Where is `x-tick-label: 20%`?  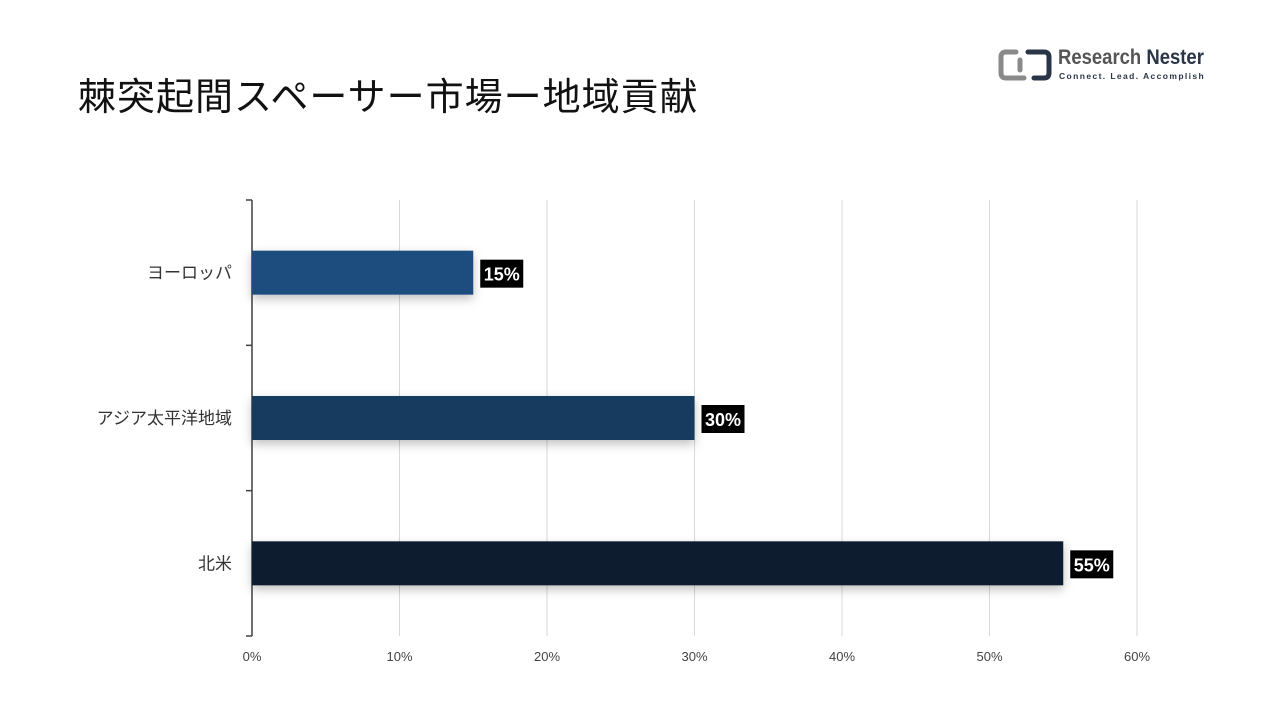 x-tick-label: 20% is located at coordinates (547, 656).